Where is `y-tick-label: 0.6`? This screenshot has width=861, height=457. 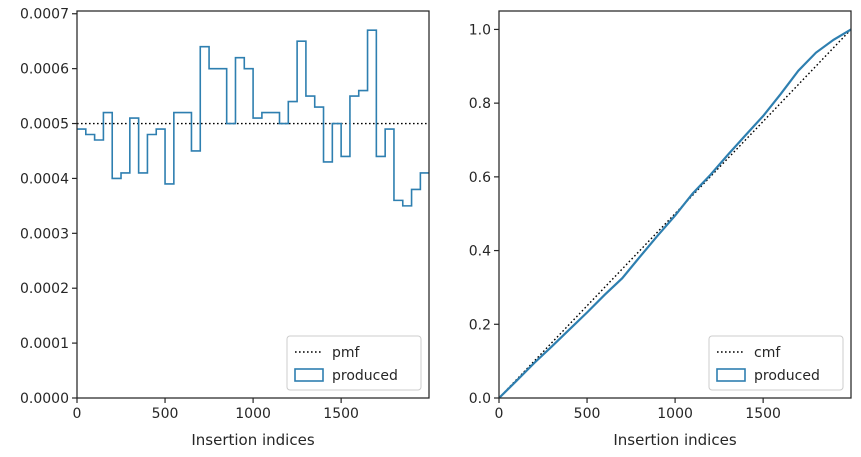
y-tick-label: 0.6 is located at coordinates (480, 178).